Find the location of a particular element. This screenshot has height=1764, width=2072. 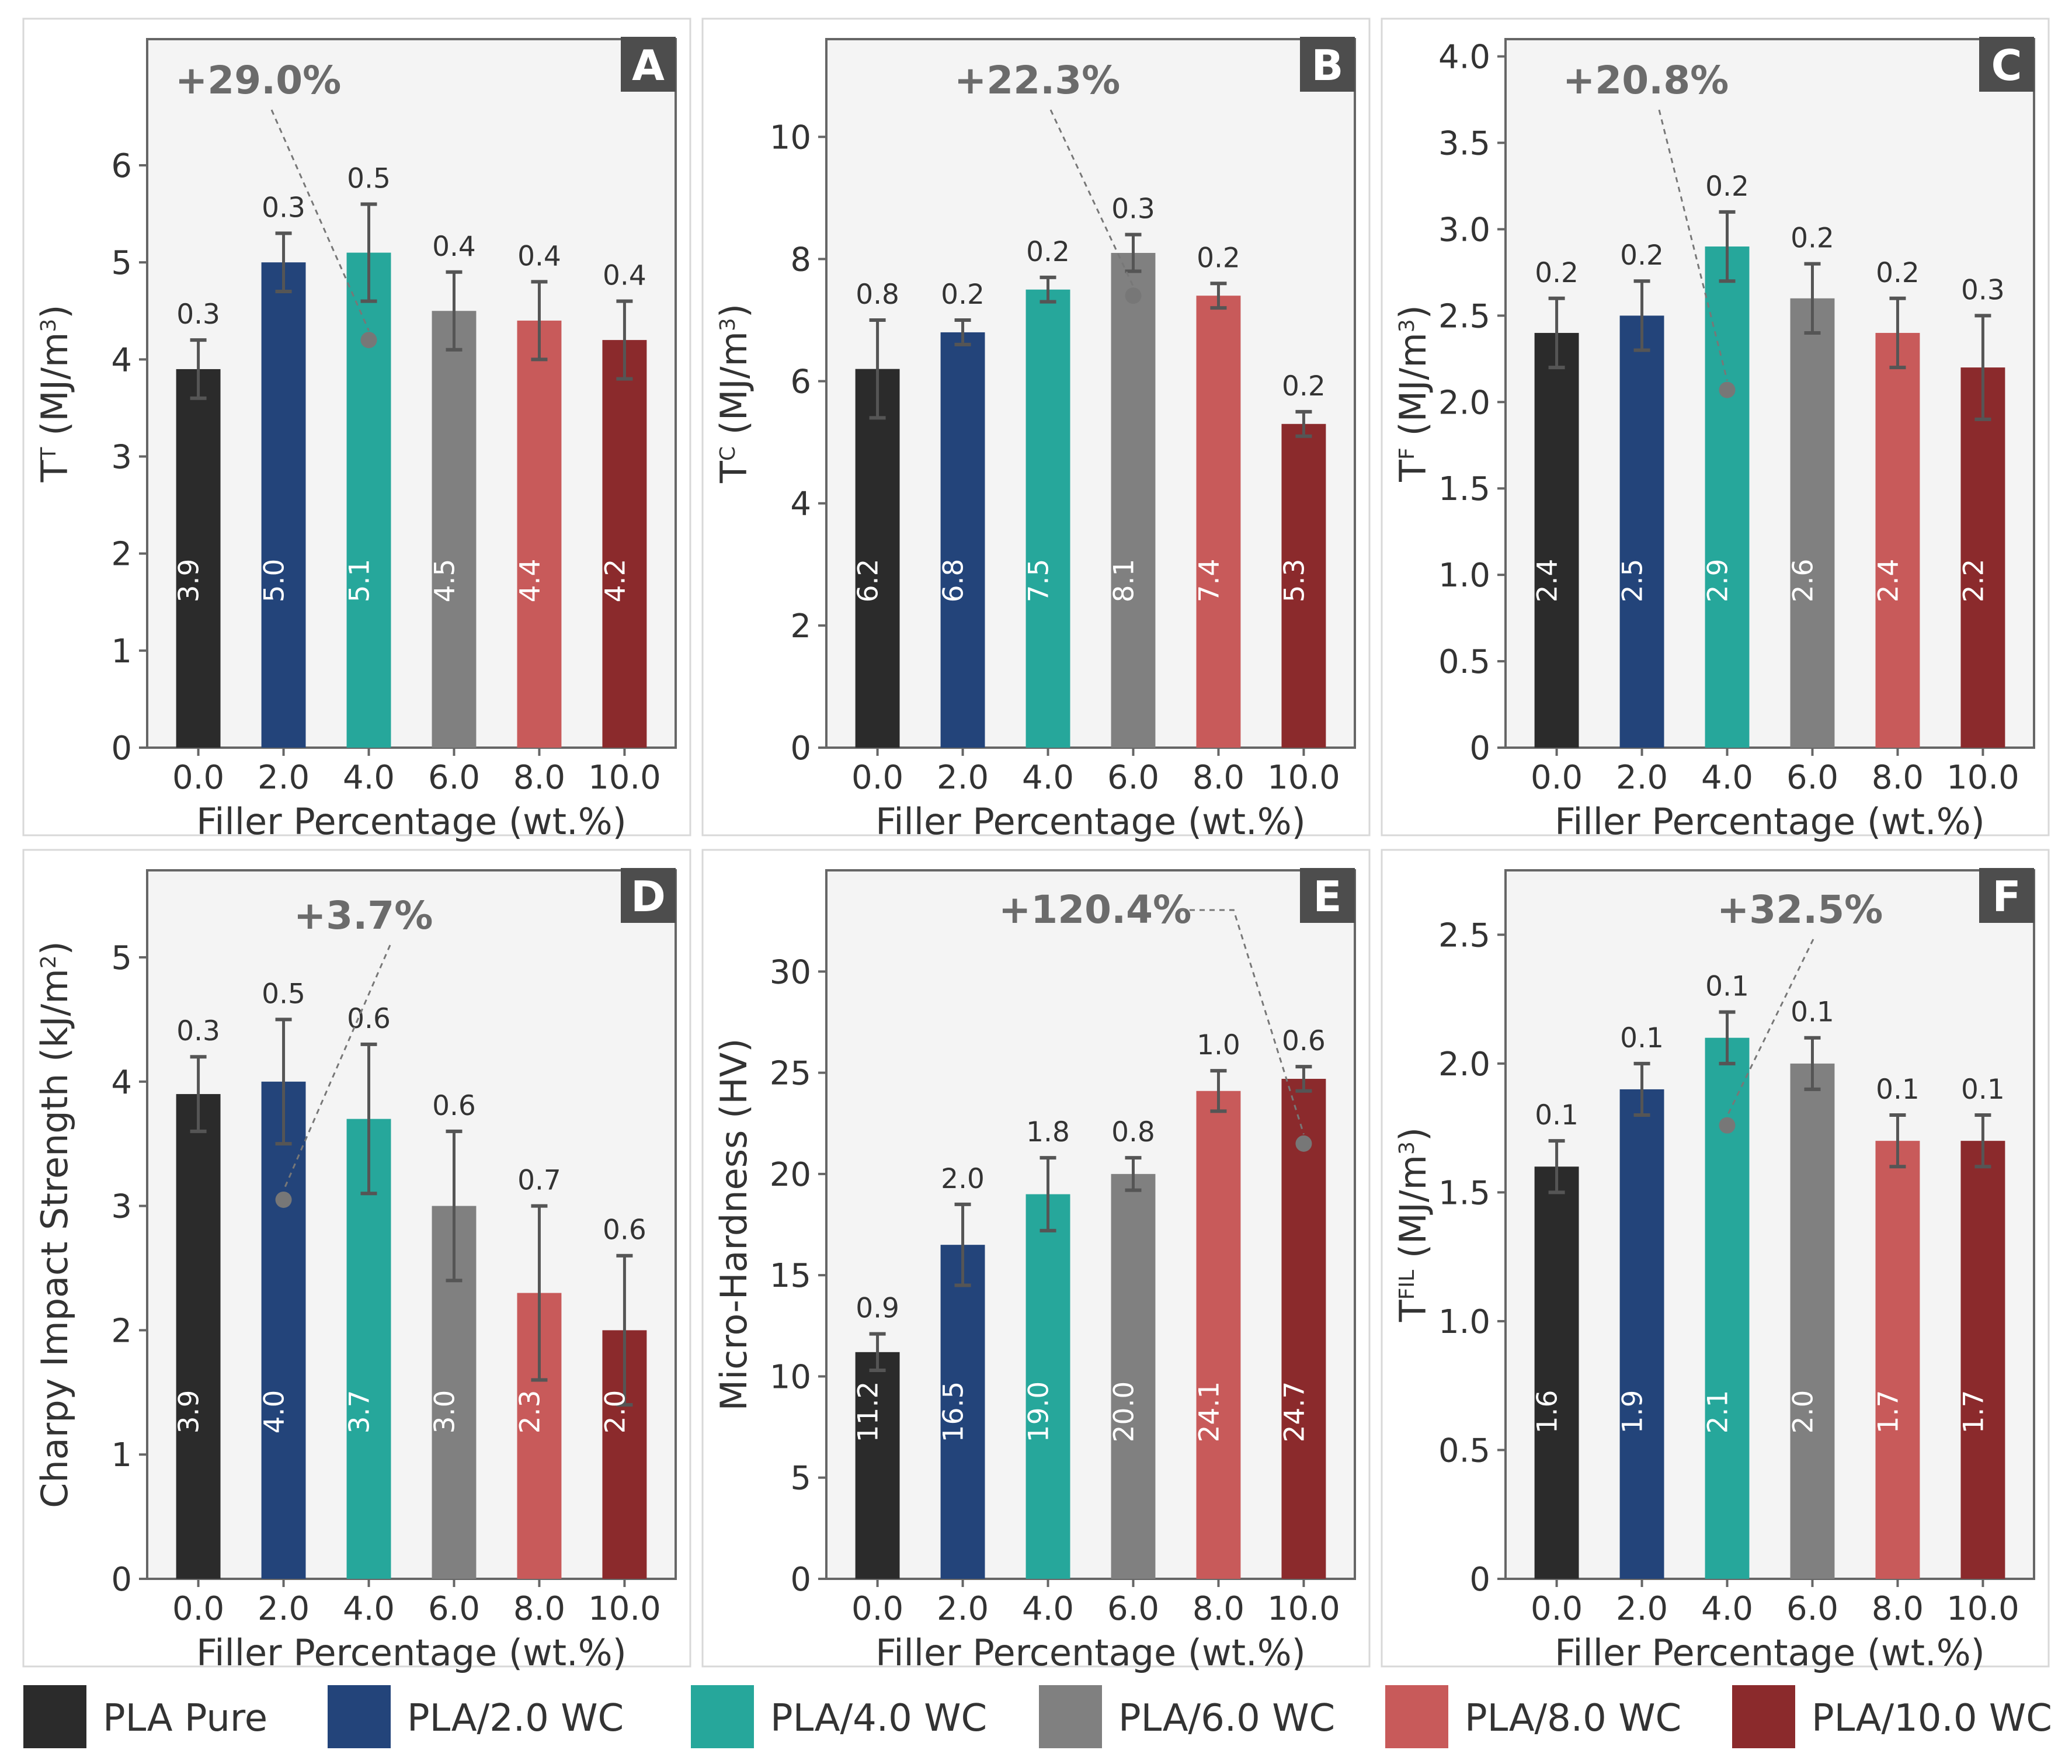

legend-label: PLA/2.0 WC is located at coordinates (515, 1718).